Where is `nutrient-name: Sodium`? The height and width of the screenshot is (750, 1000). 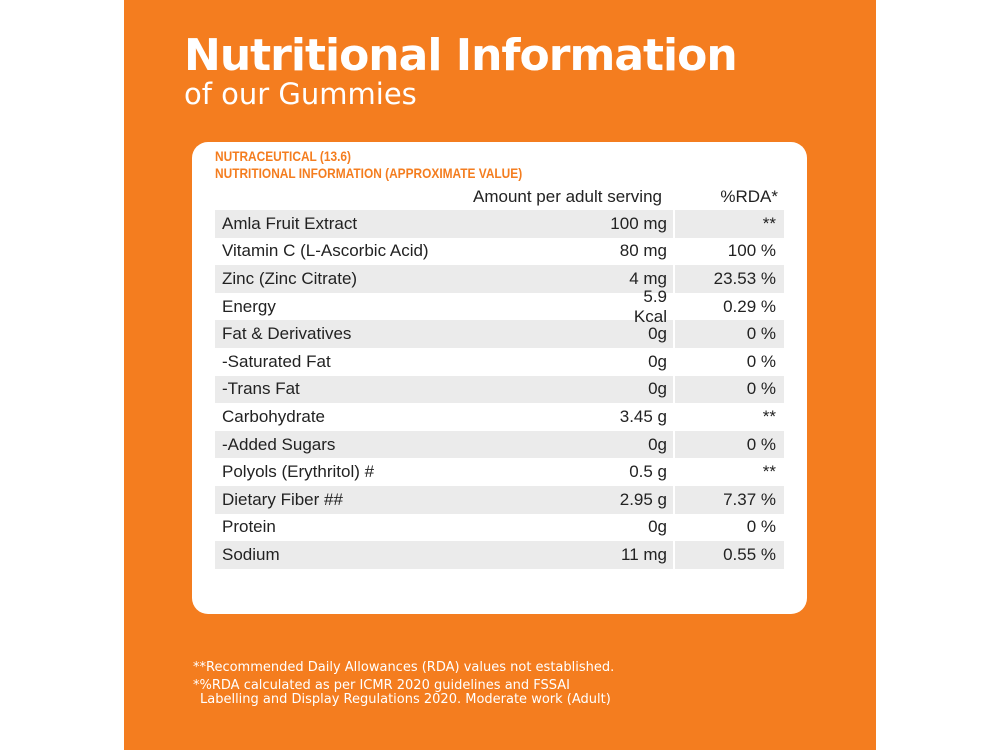
nutrient-name: Sodium is located at coordinates (251, 554).